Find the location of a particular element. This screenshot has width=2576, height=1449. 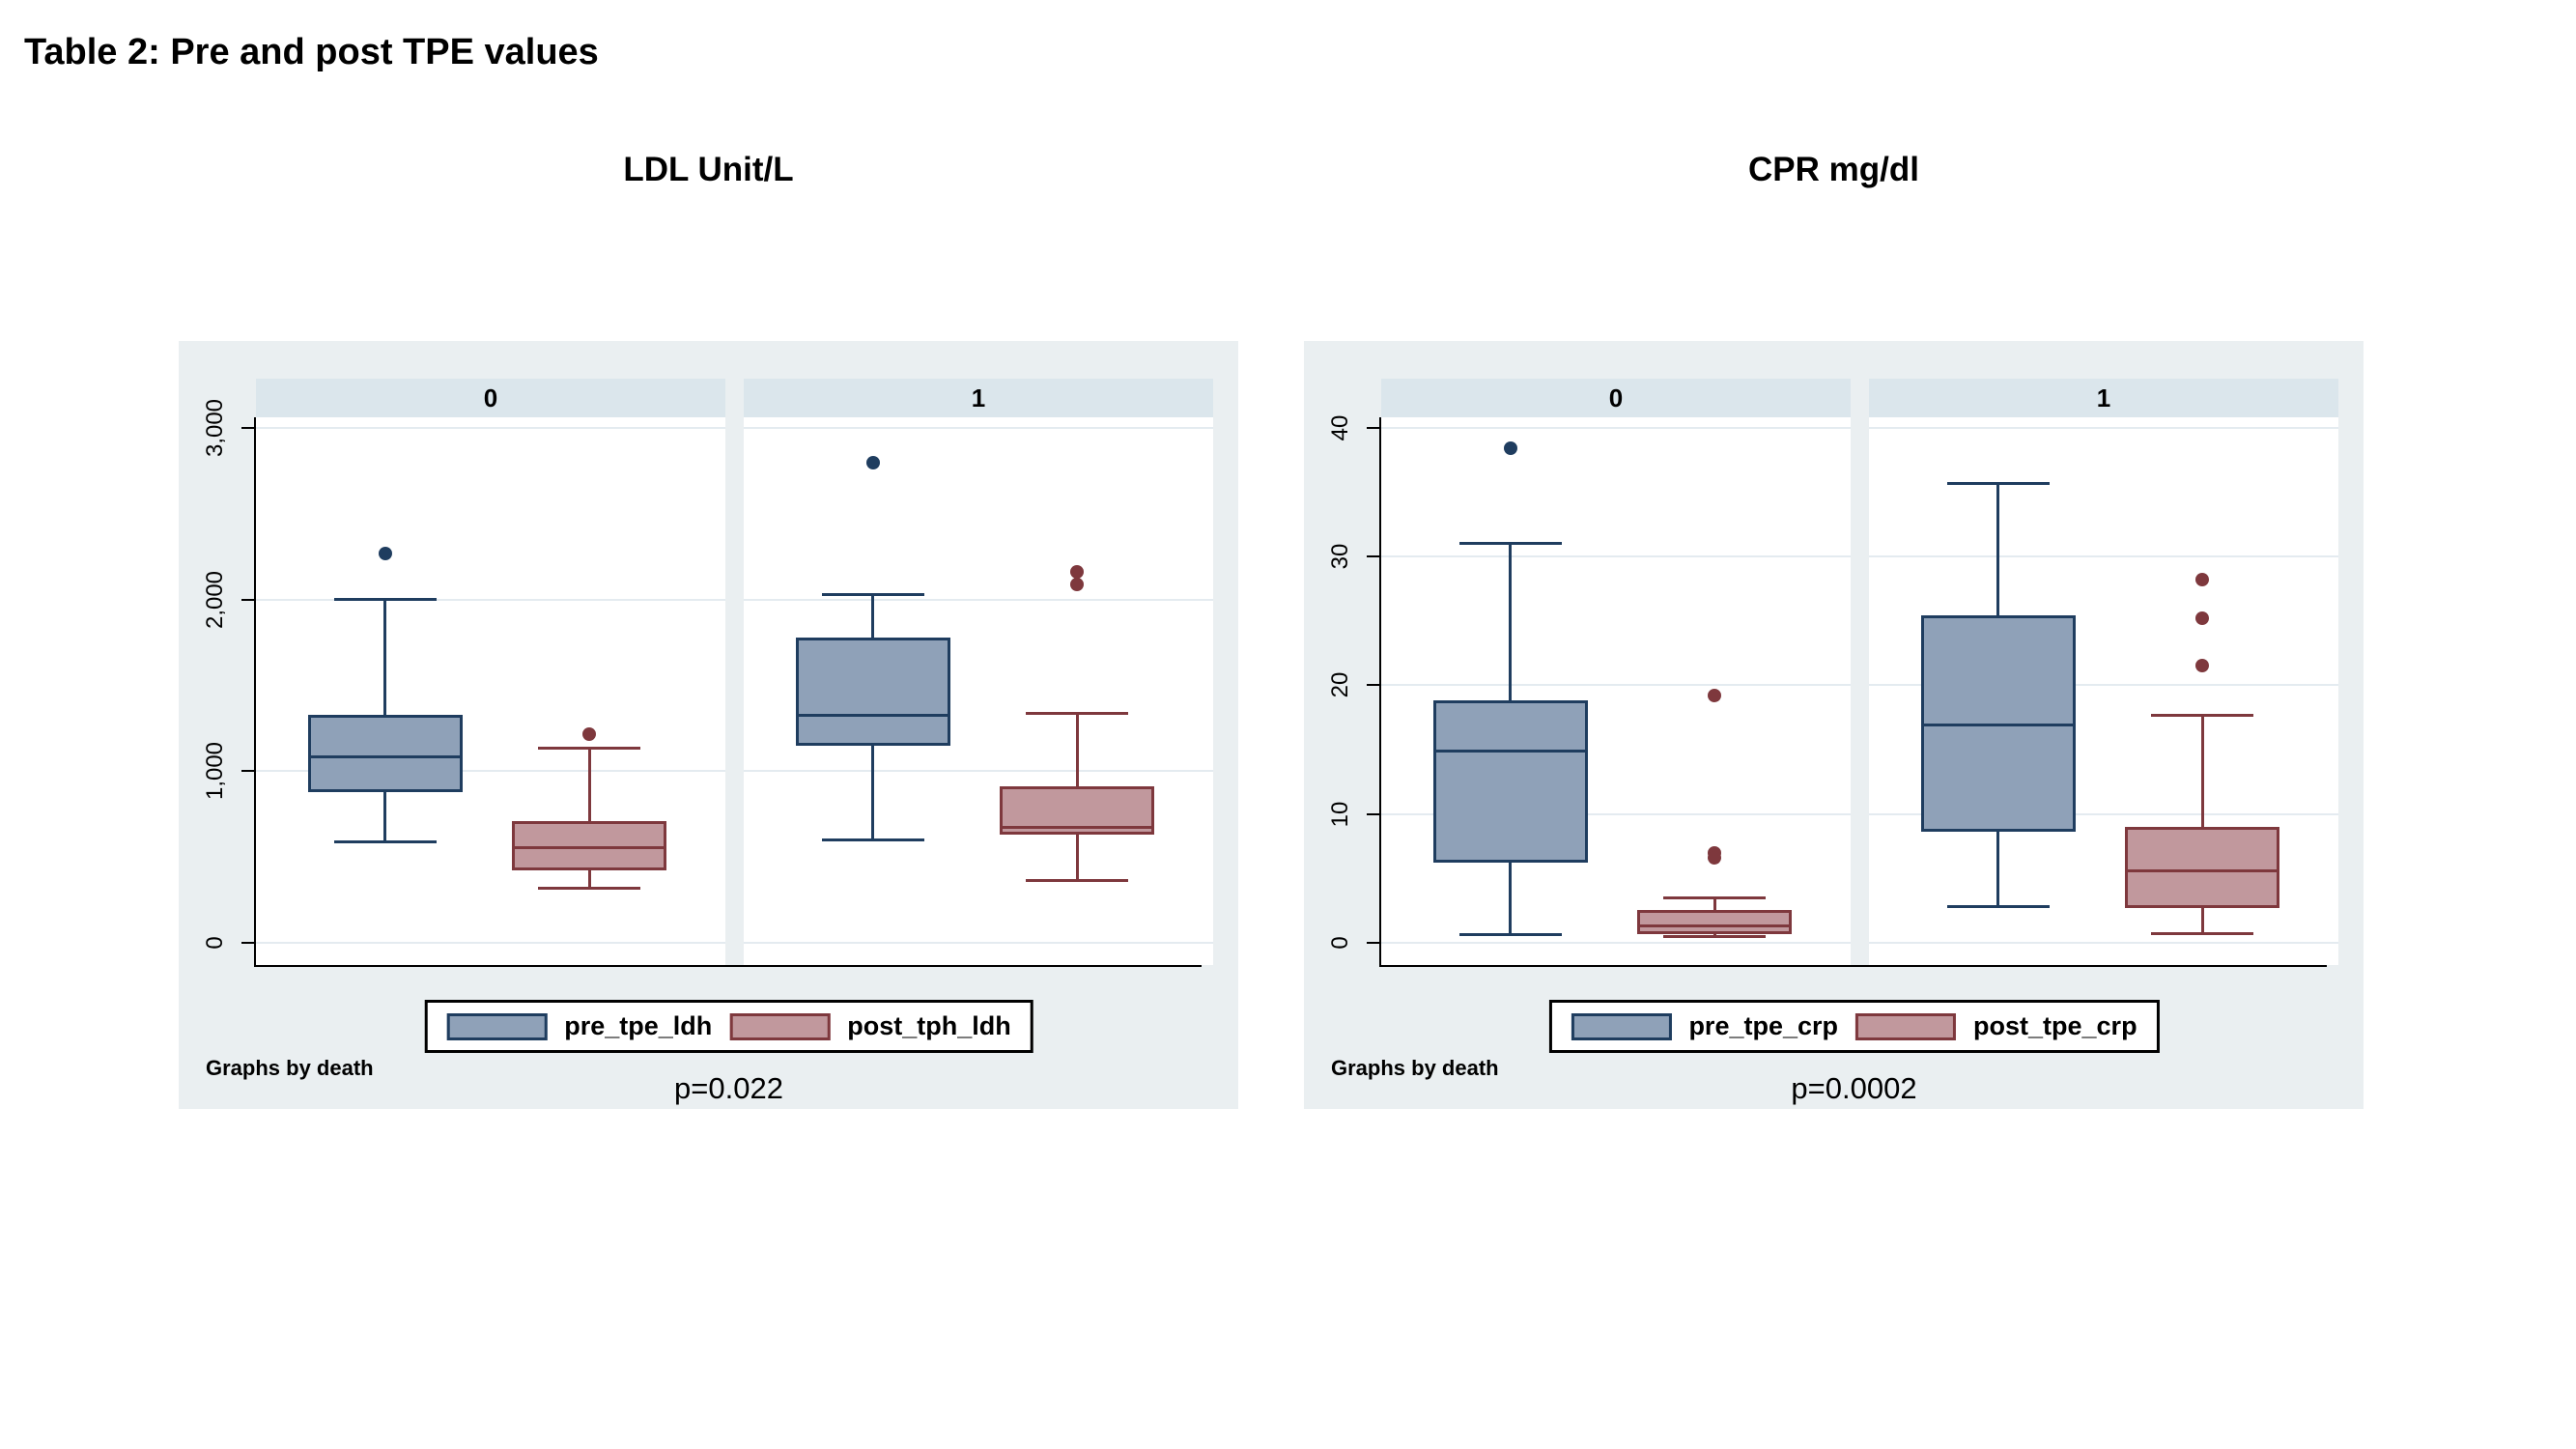

y-axis-line is located at coordinates (1380, 692).